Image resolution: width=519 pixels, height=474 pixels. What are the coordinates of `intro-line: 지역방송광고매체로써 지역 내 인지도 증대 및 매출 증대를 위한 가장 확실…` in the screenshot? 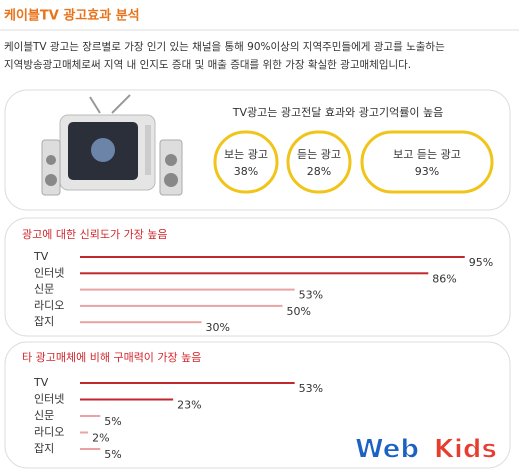 It's located at (207, 64).